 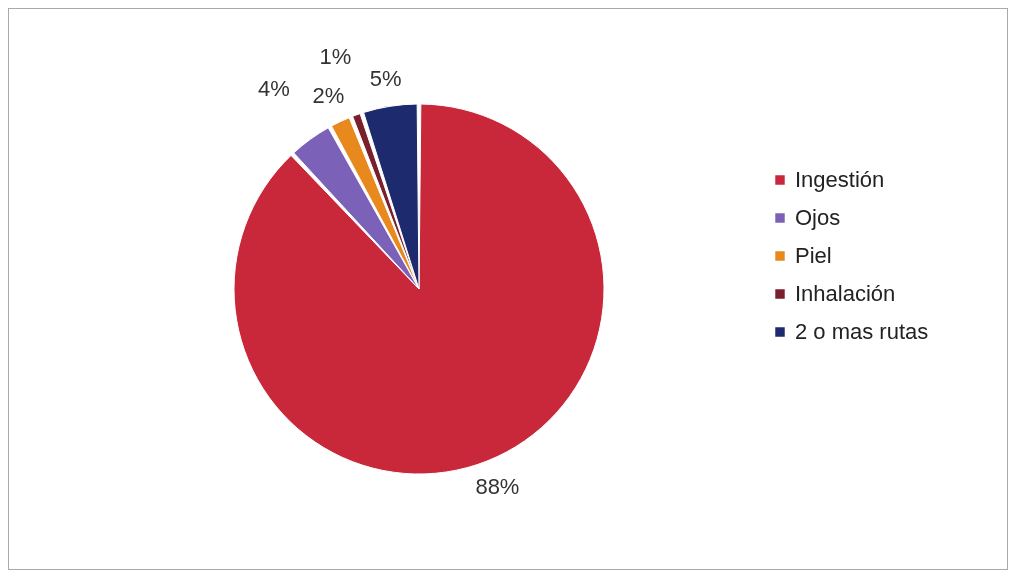 What do you see at coordinates (840, 179) in the screenshot?
I see `legend-label: Ingestión` at bounding box center [840, 179].